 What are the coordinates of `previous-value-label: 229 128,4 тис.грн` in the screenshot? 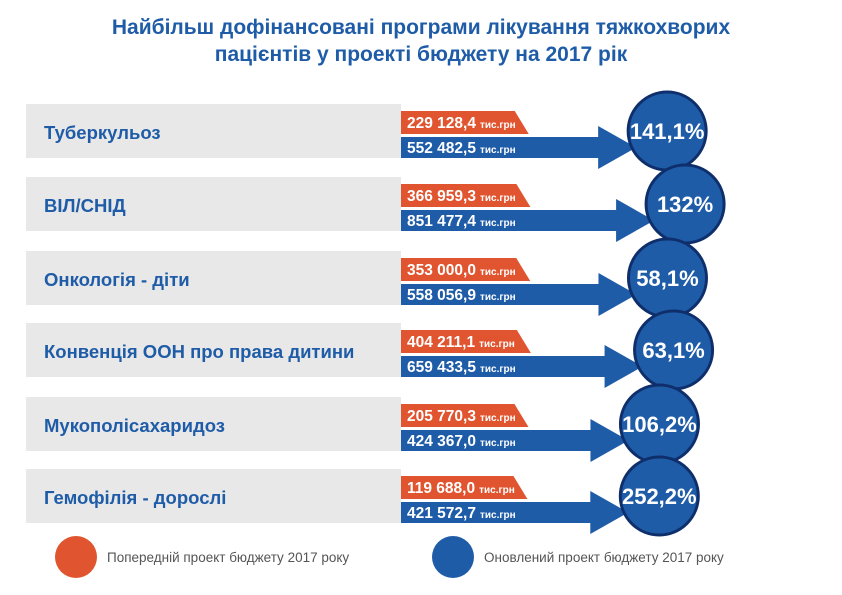 It's located at (461, 123).